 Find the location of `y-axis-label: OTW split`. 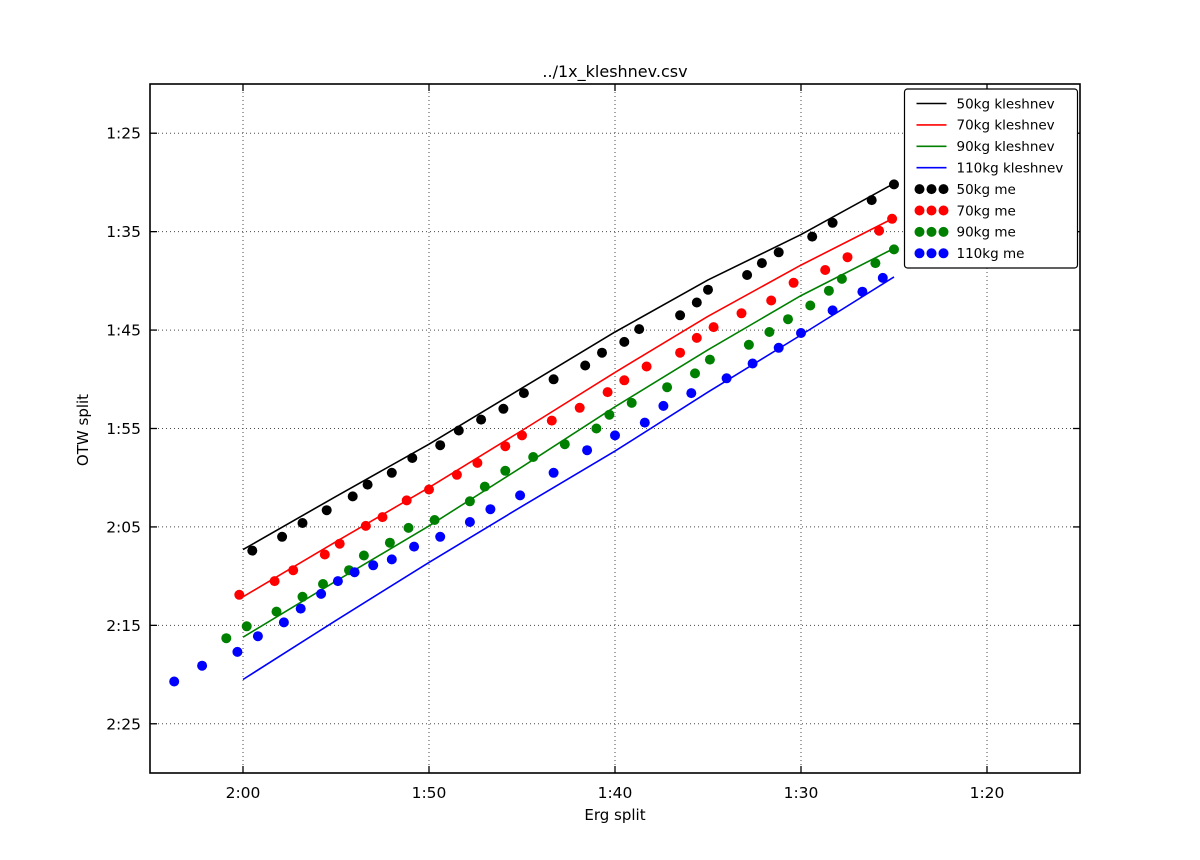

y-axis-label: OTW split is located at coordinates (83, 430).